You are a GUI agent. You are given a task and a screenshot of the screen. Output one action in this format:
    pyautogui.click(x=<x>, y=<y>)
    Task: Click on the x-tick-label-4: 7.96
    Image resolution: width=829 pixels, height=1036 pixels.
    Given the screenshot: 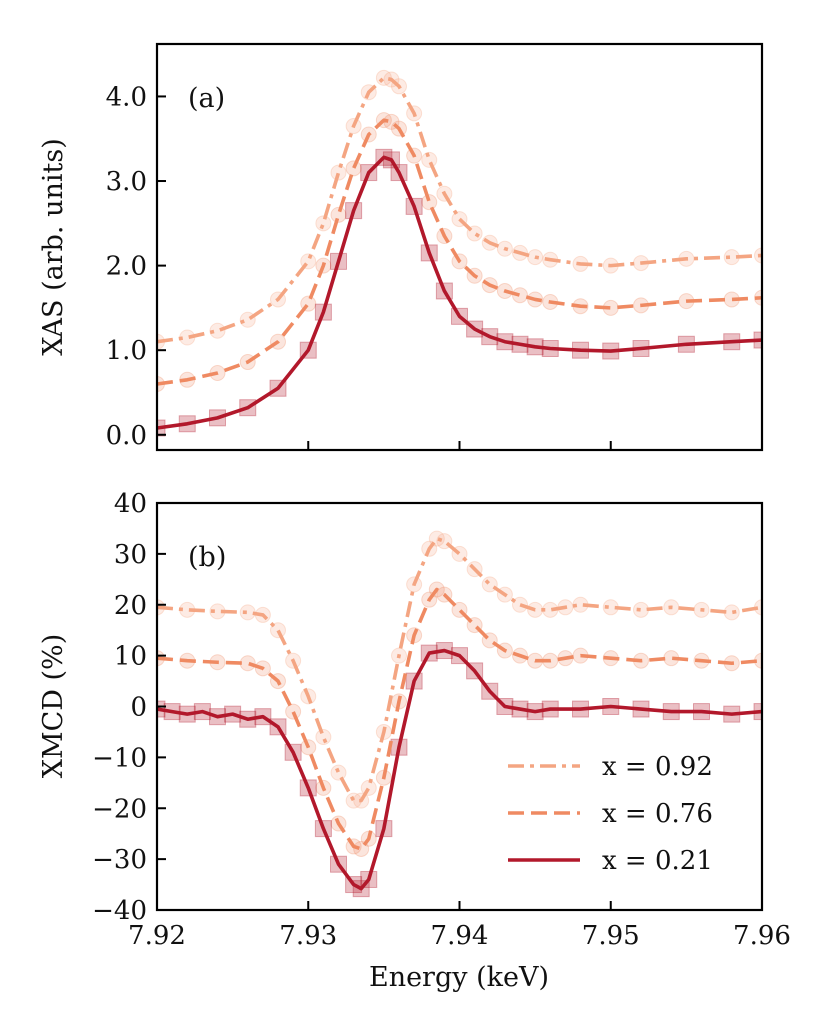 What is the action you would take?
    pyautogui.click(x=762, y=936)
    